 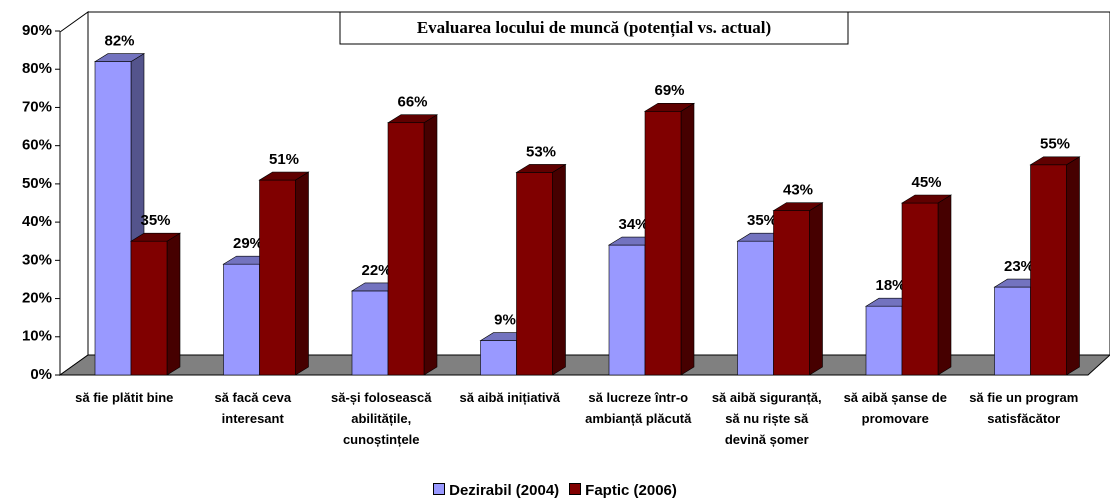 What do you see at coordinates (37, 145) in the screenshot?
I see `y-tick-label: 60%` at bounding box center [37, 145].